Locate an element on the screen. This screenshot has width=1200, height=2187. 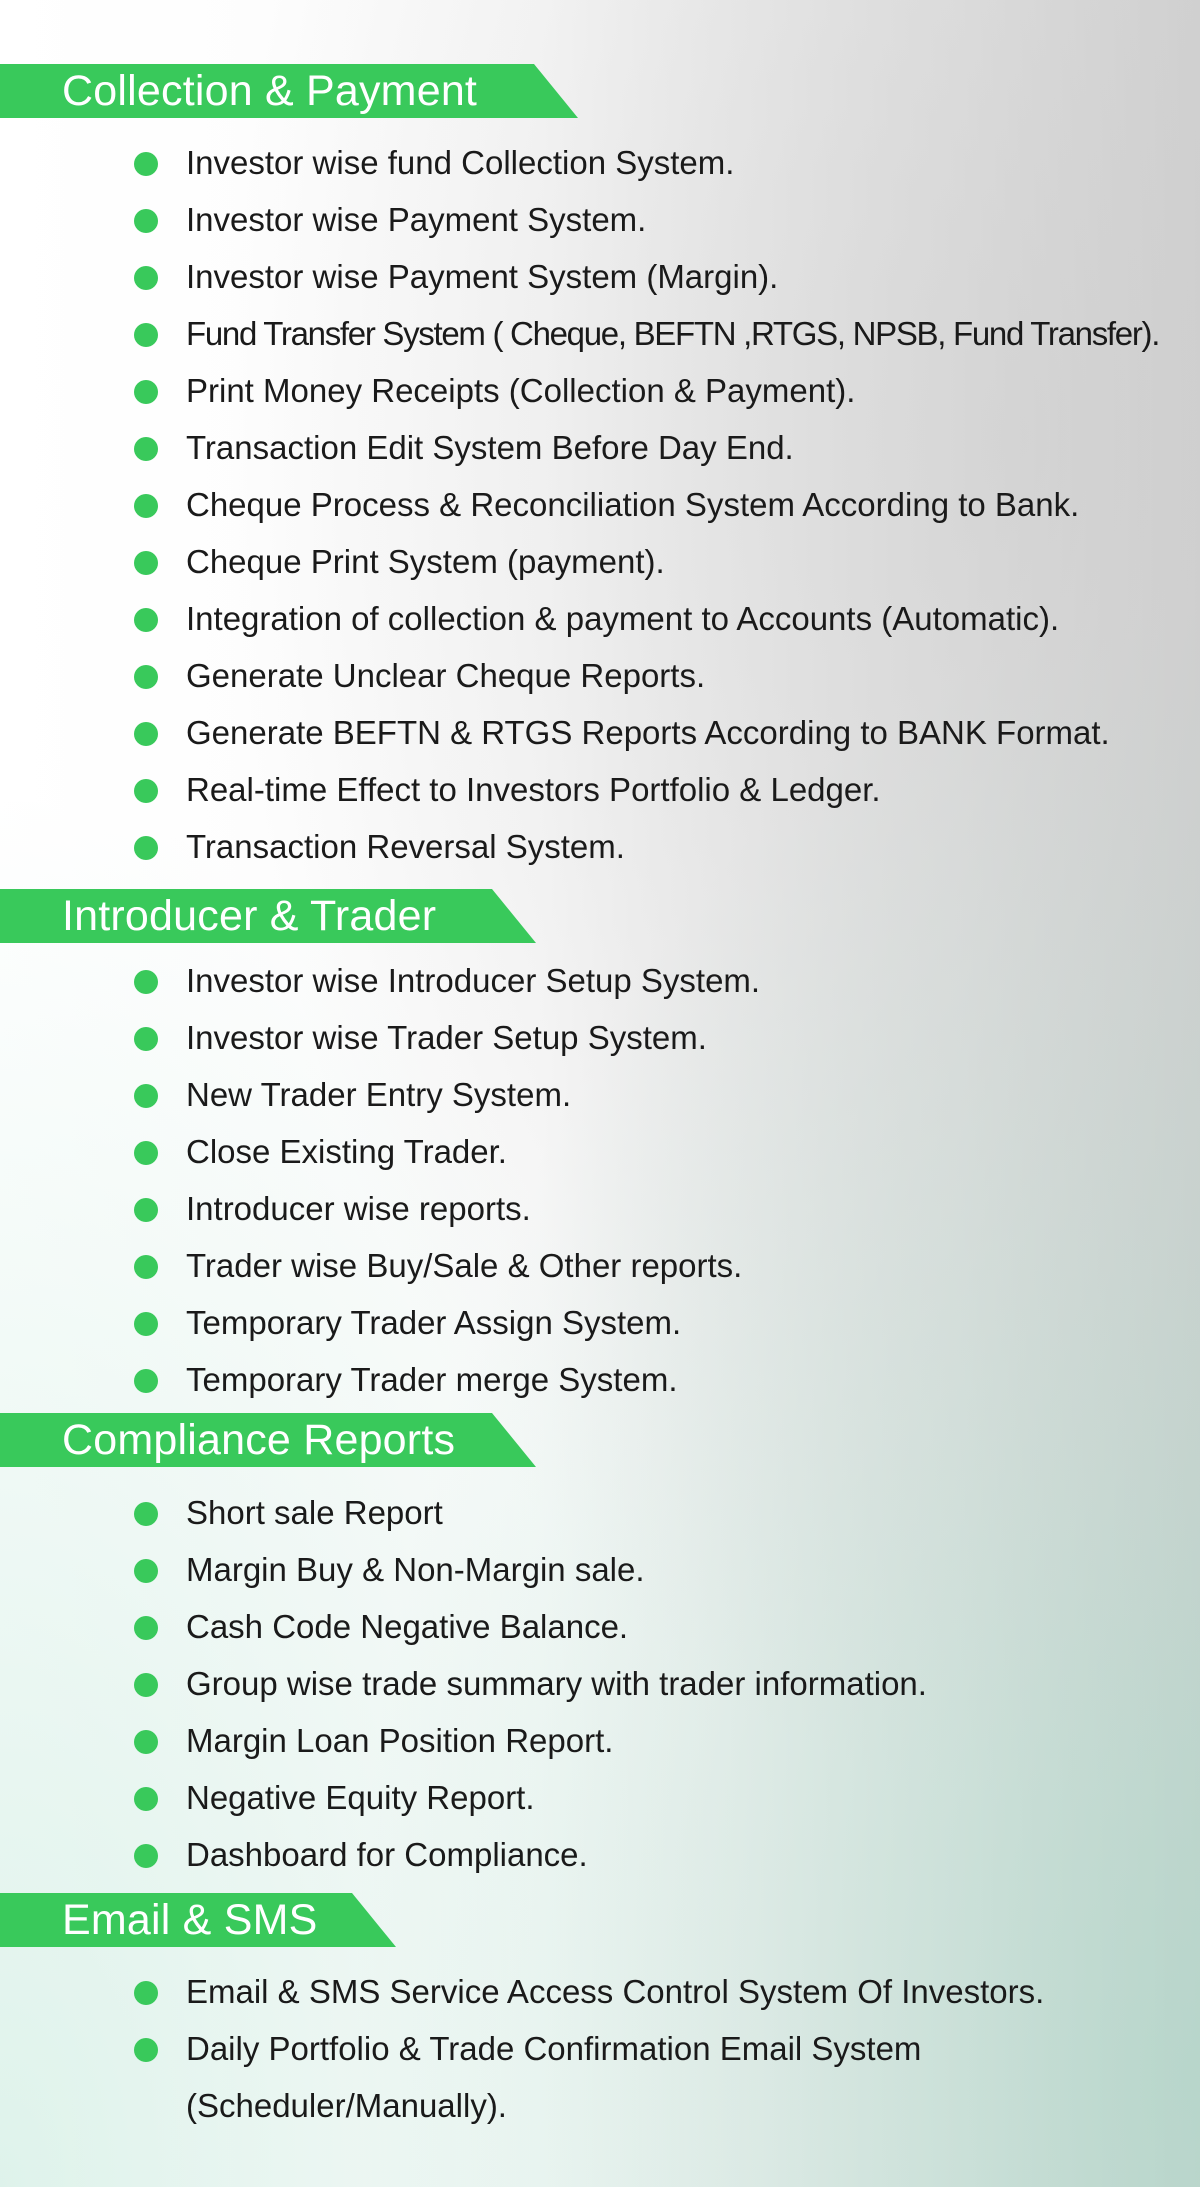
list-item: Generate Unclear Cheque Reports. is located at coordinates (654, 675).